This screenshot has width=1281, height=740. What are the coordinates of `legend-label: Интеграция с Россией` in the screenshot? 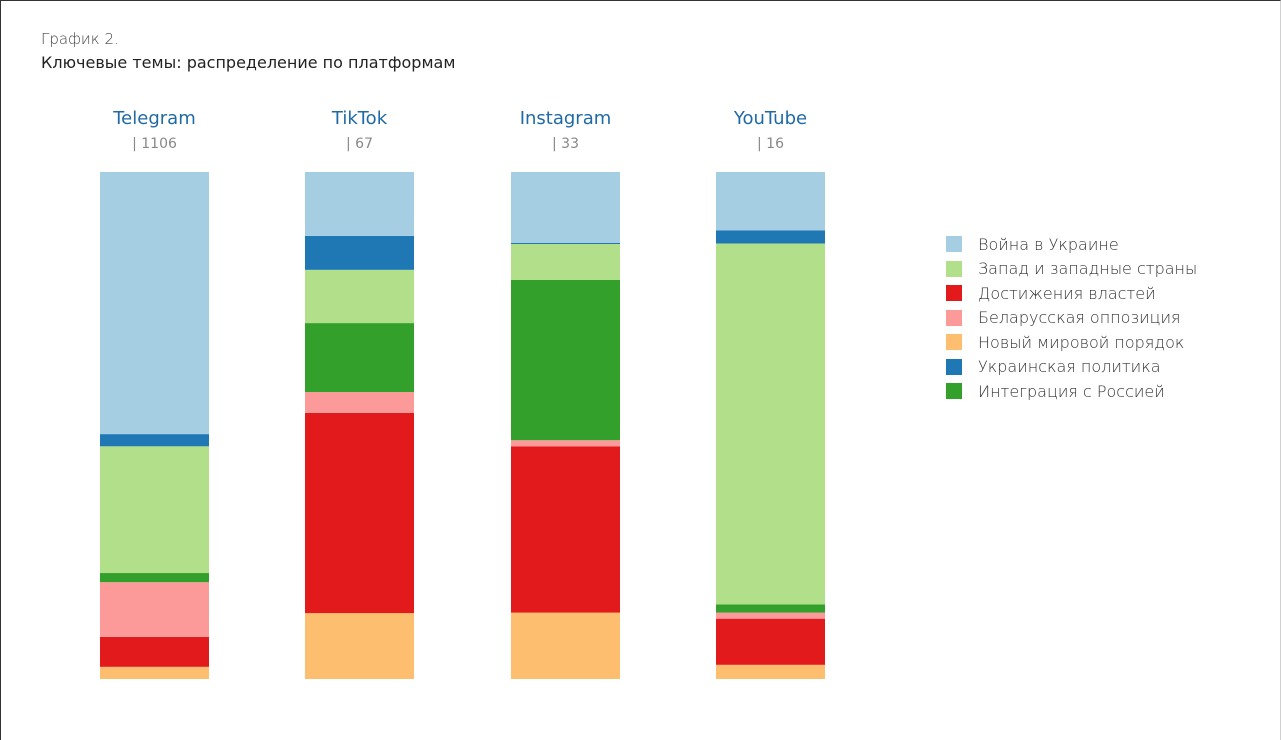 It's located at (1071, 391).